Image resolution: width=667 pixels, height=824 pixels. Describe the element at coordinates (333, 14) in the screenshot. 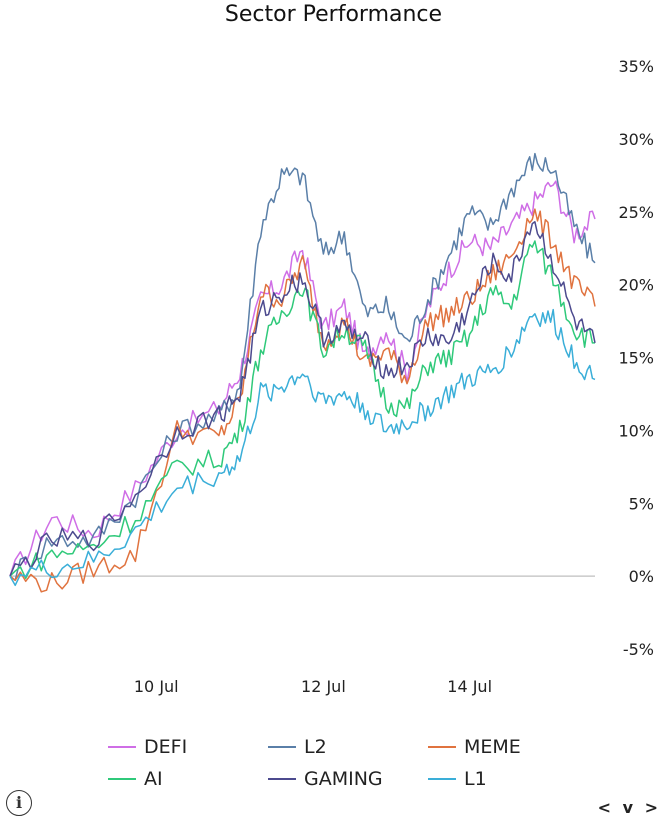

I see `chart-title: Sector Performance` at that location.